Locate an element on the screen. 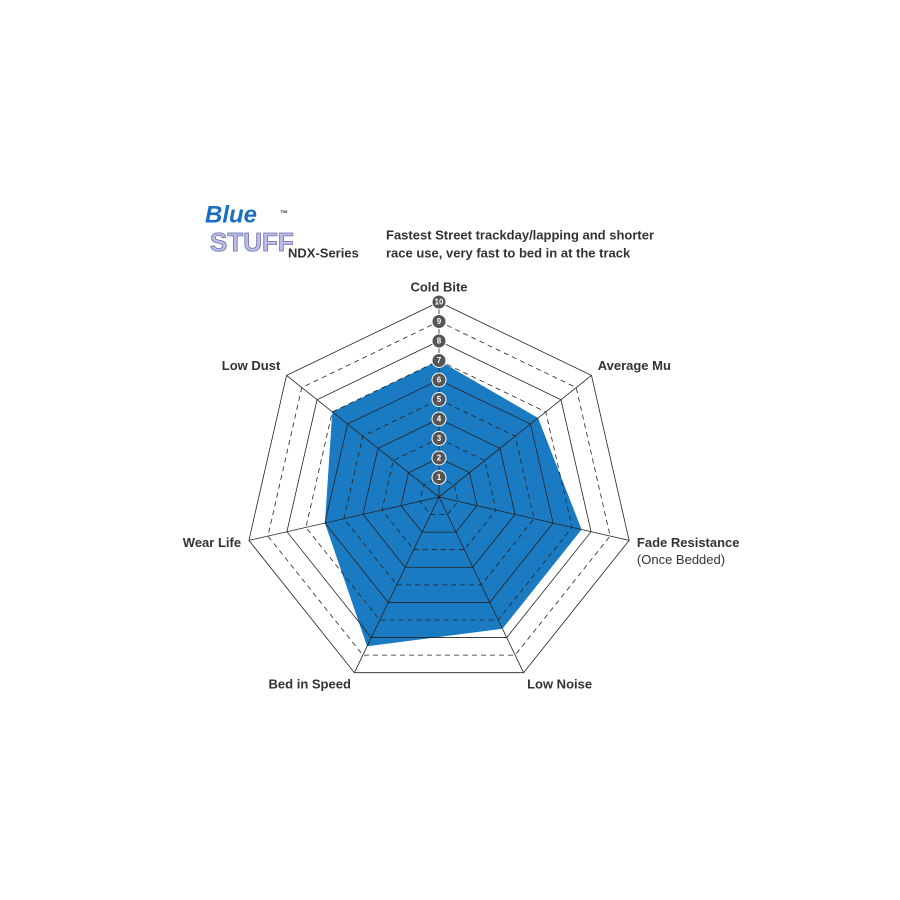 This screenshot has height=900, width=900. tick-label: 1 is located at coordinates (439, 477).